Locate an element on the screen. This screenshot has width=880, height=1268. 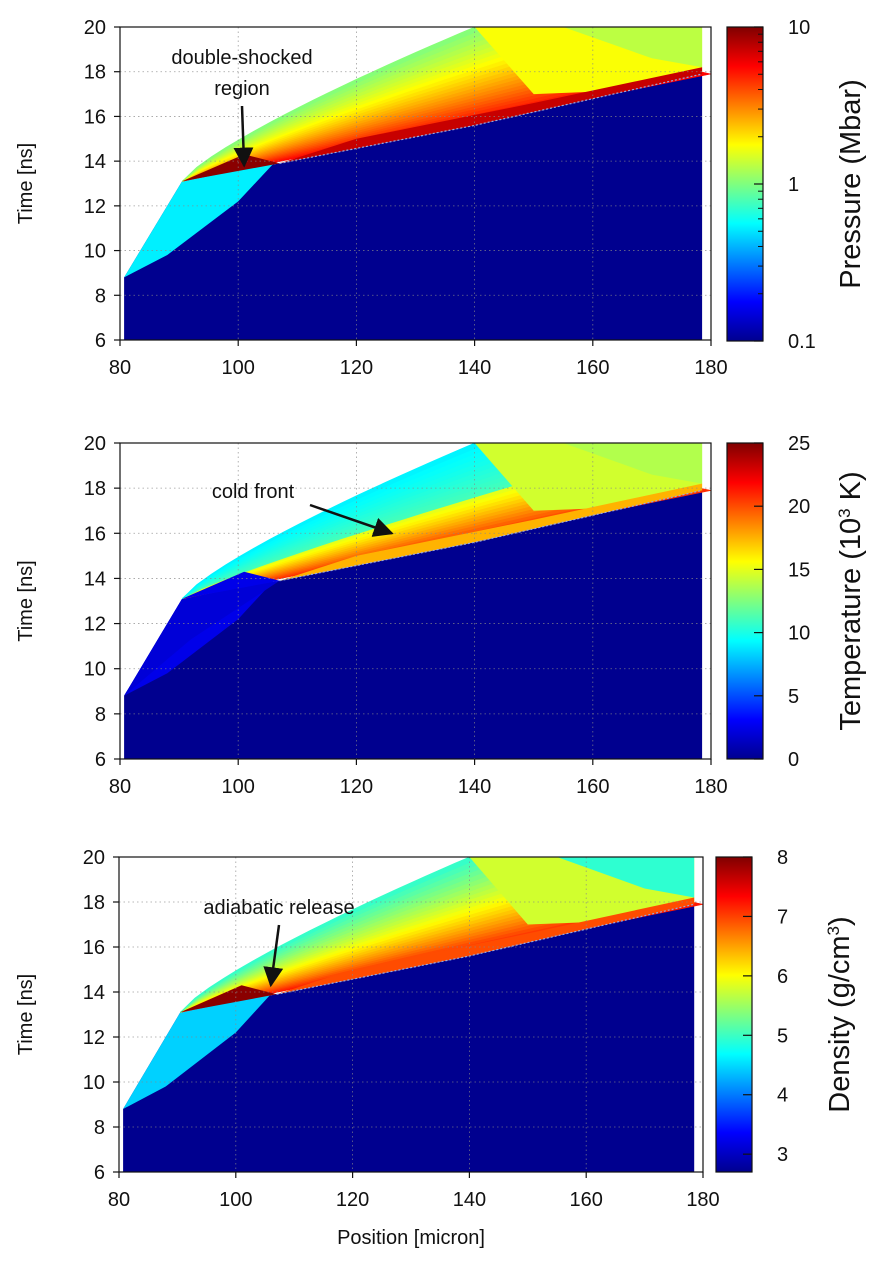
colorbar-tick-label: 3 is located at coordinates (782, 1155).